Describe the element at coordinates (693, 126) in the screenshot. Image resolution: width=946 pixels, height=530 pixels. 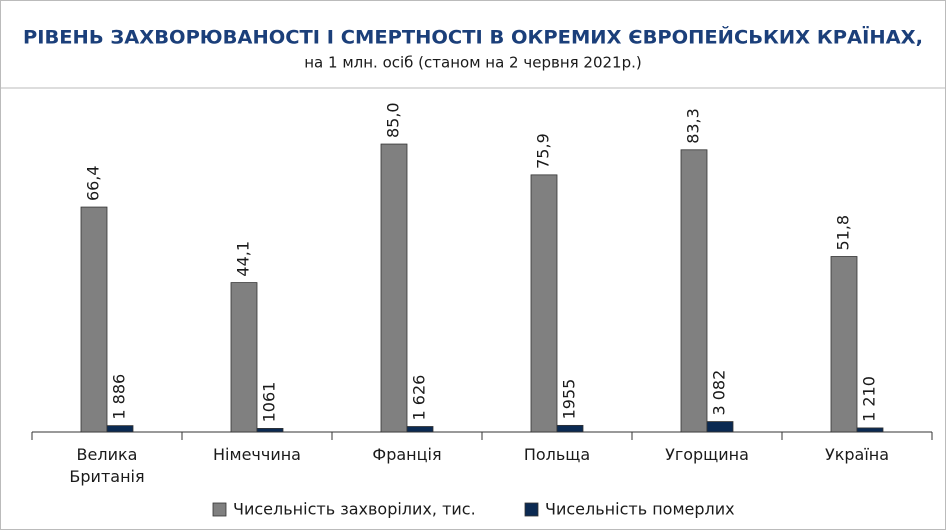
I see `value-label: 83,3` at that location.